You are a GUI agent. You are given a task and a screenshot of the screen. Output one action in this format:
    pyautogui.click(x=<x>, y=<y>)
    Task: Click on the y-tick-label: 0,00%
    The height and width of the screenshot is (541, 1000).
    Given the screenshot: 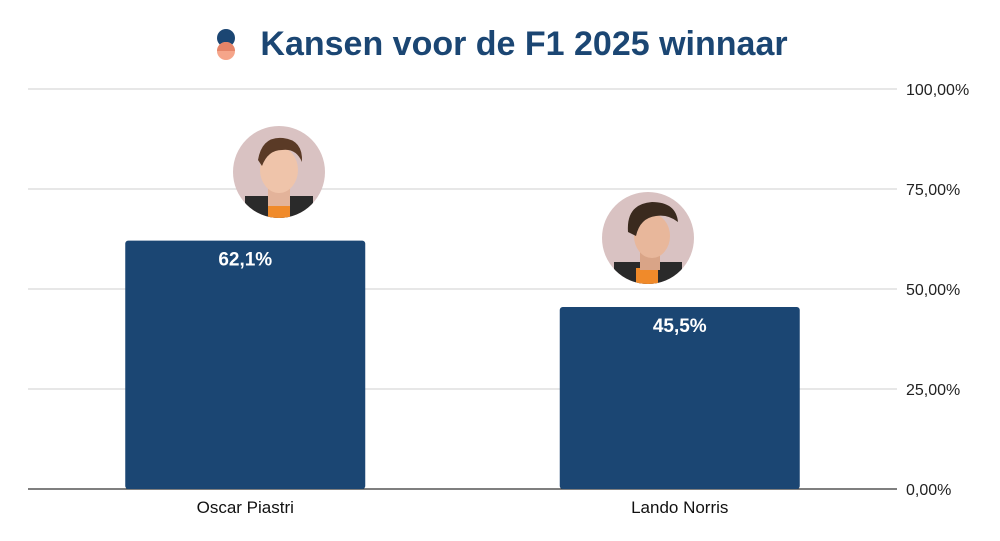 What is the action you would take?
    pyautogui.click(x=928, y=490)
    